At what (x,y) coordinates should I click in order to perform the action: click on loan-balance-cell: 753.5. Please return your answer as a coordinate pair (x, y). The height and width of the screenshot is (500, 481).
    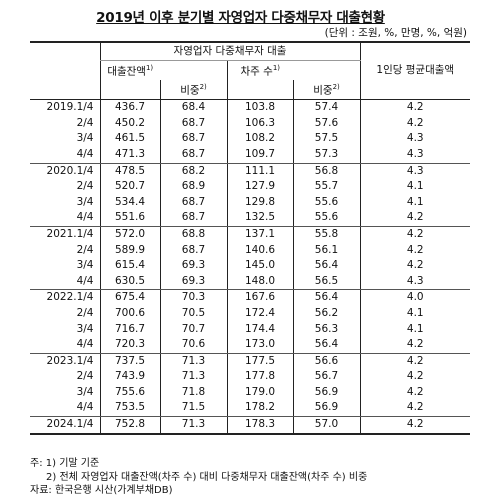
    Looking at the image, I should click on (129, 409).